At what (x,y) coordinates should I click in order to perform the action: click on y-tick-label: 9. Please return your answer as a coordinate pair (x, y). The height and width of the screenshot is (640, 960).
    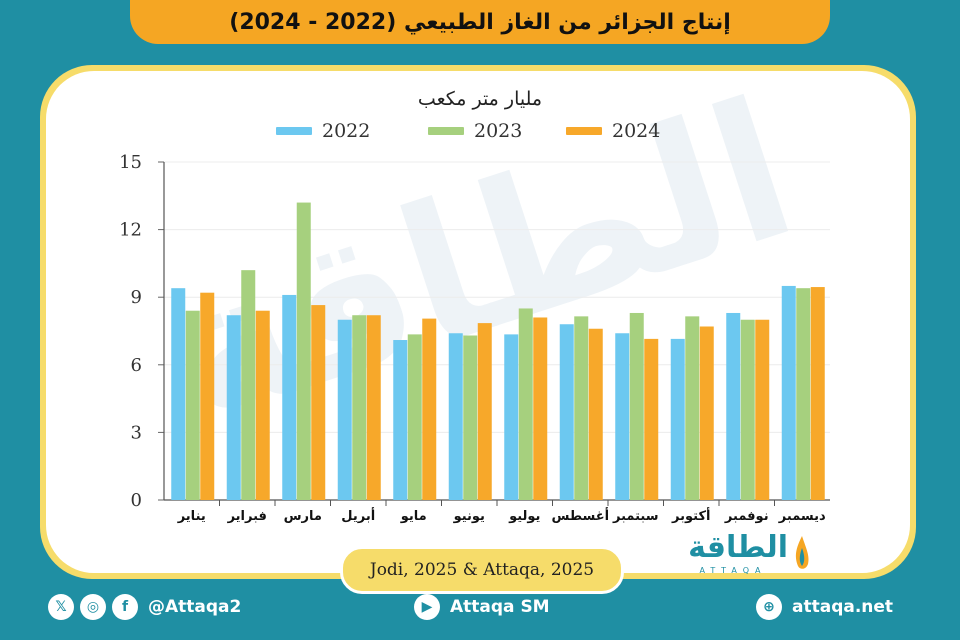
    Looking at the image, I should click on (136, 297).